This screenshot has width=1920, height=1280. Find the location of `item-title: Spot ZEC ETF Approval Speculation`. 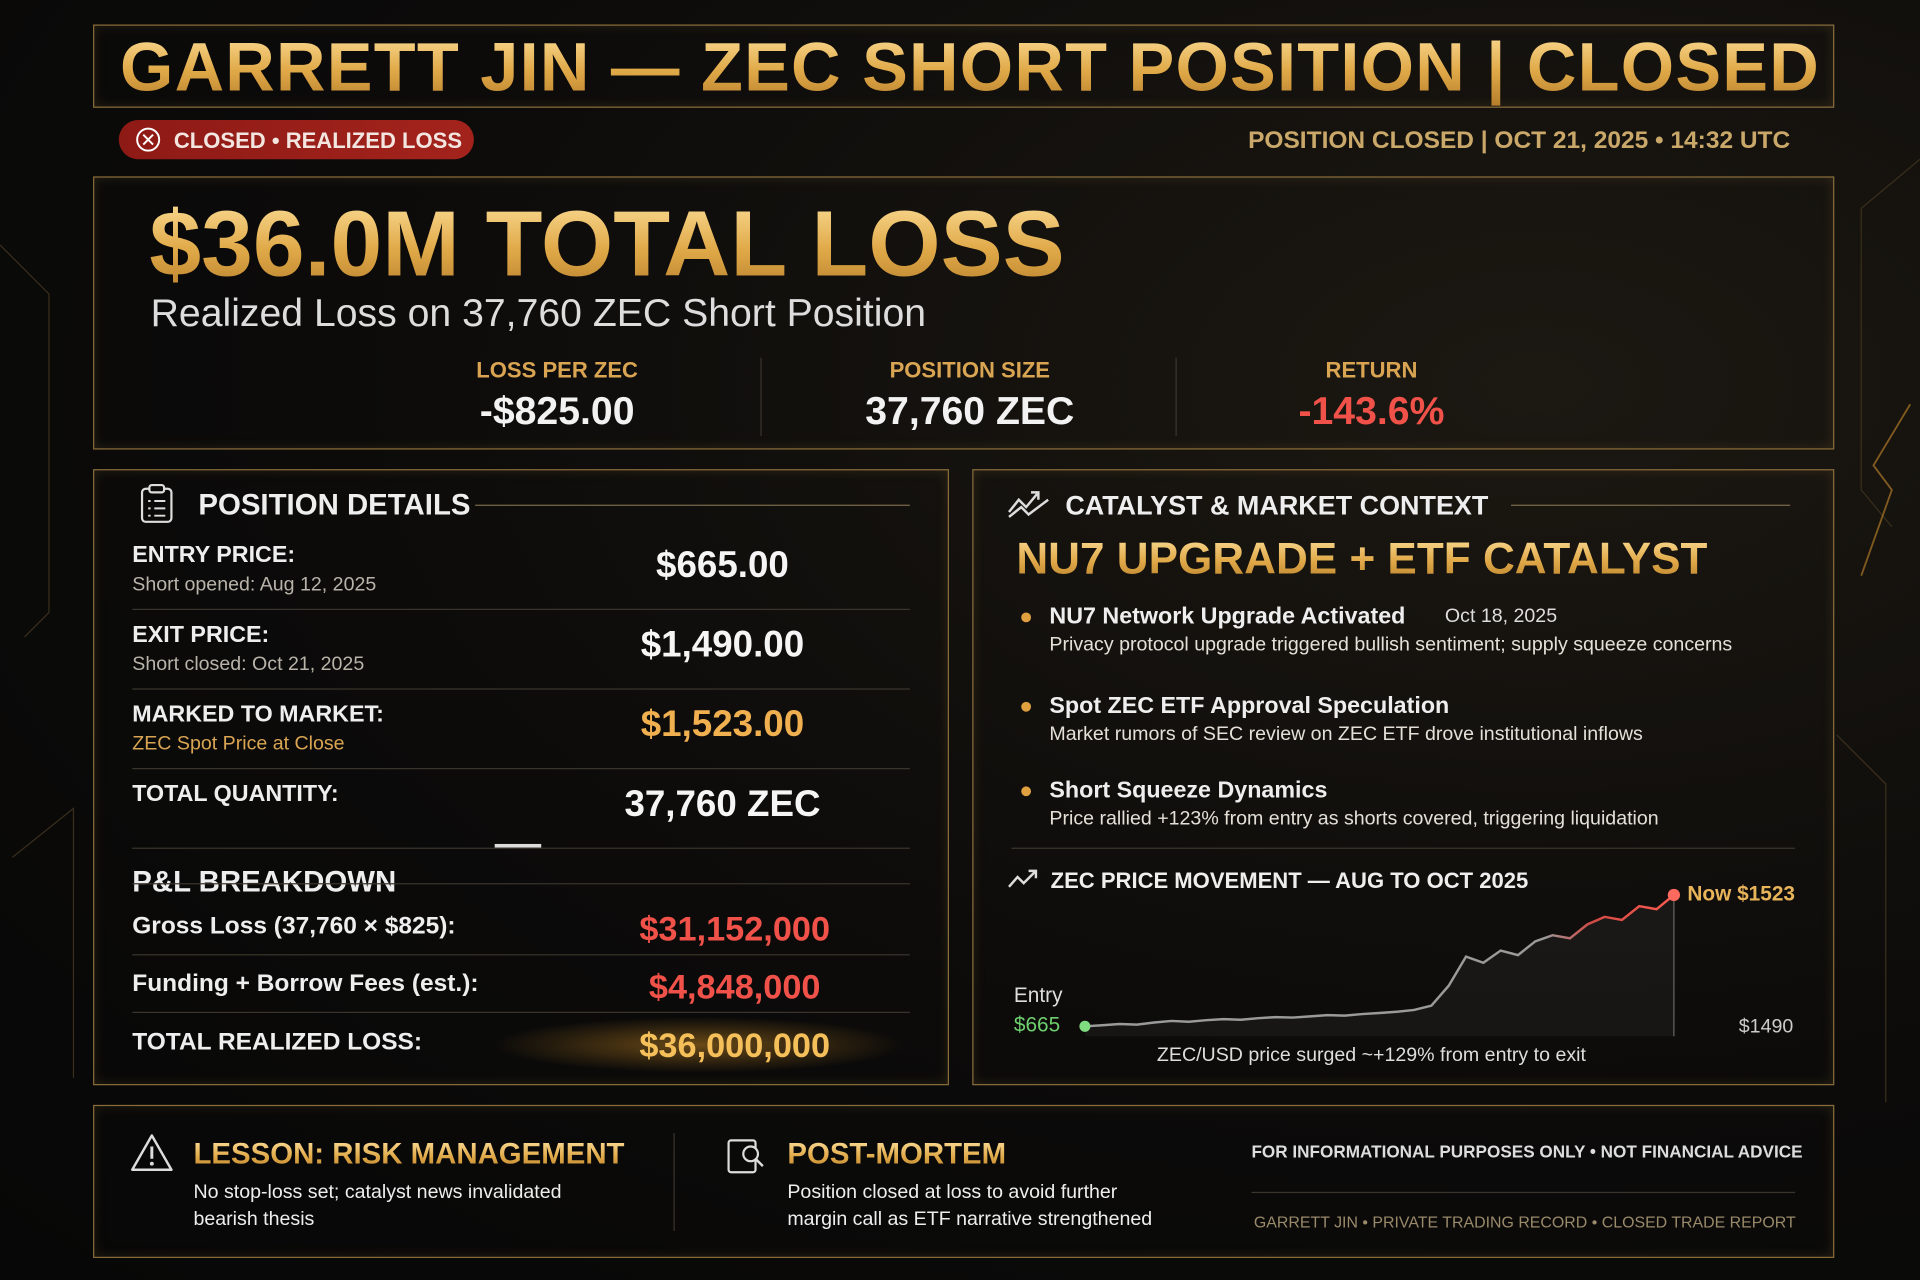

item-title: Spot ZEC ETF Approval Speculation is located at coordinates (1249, 706).